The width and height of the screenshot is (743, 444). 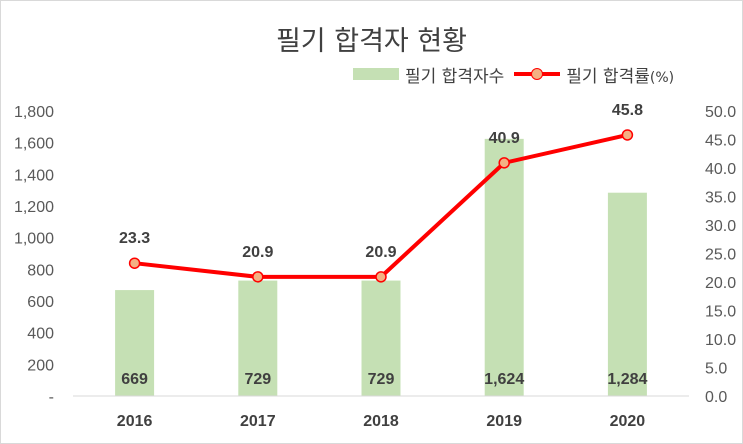 I want to click on y-left-tick-label: 400, so click(x=40, y=334).